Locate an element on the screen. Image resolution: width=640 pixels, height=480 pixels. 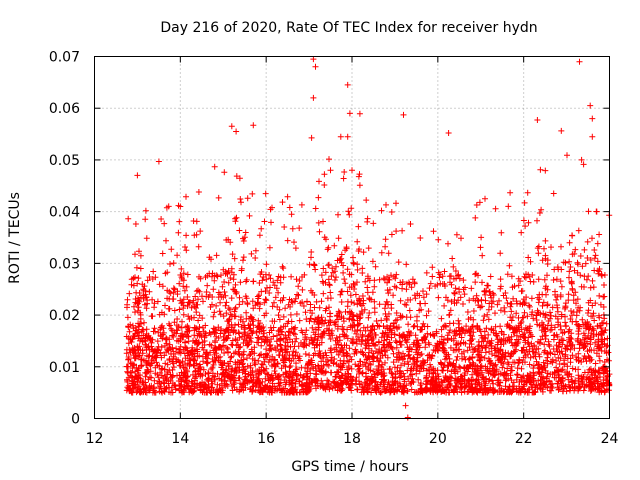
y-tick-label: 0.02 is located at coordinates (64, 316).